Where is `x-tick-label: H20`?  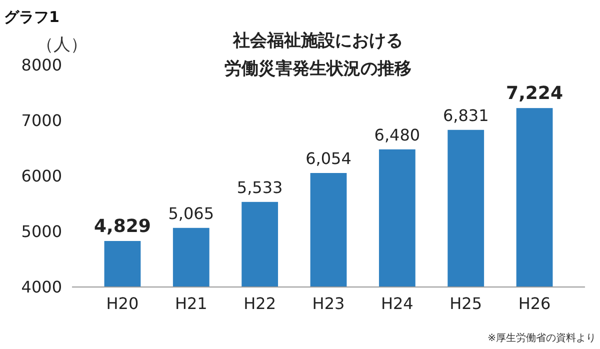
x-tick-label: H20 is located at coordinates (122, 303).